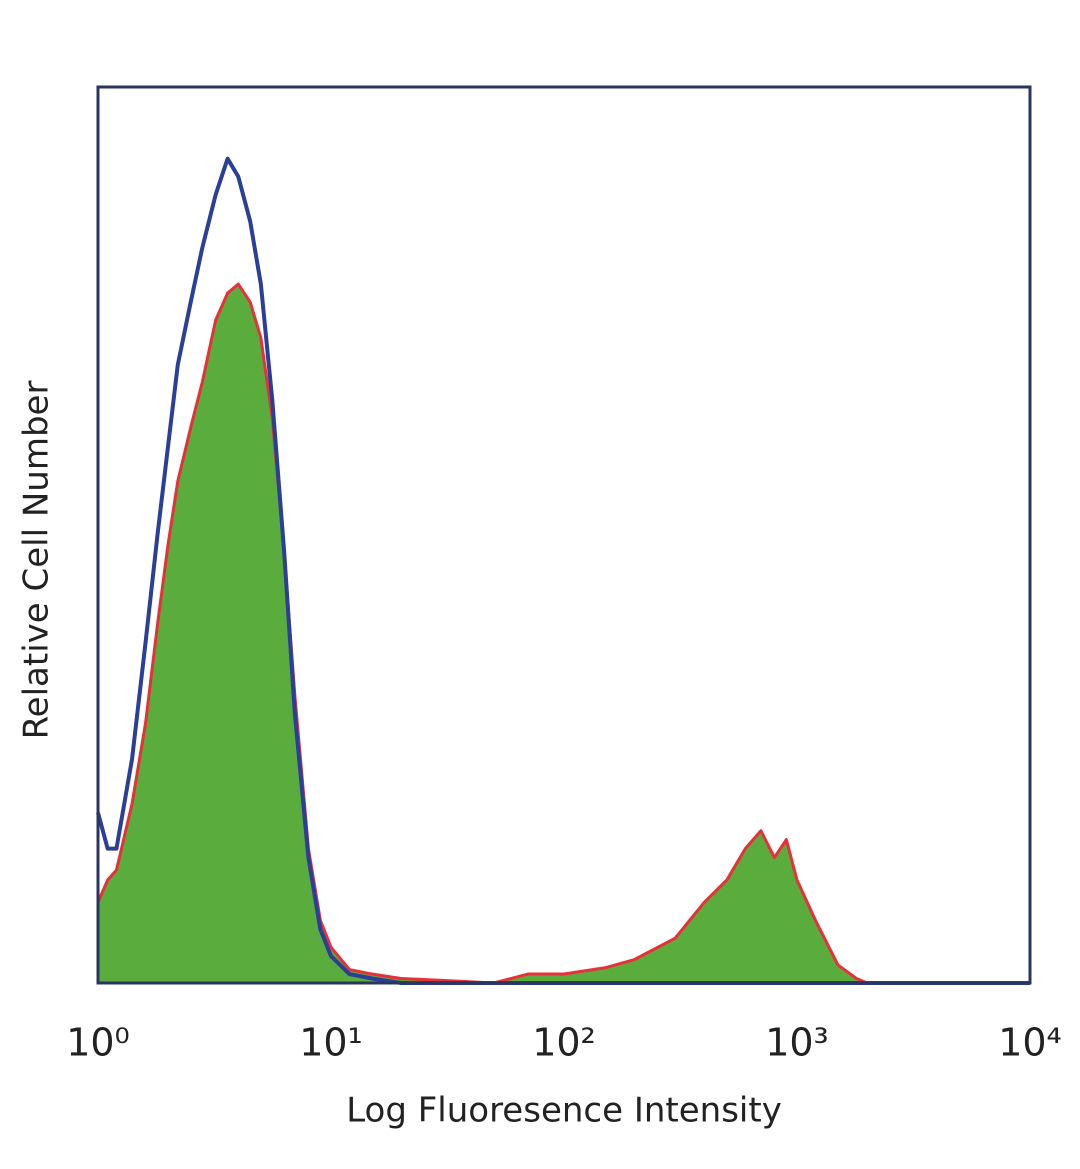 Image resolution: width=1080 pixels, height=1169 pixels. I want to click on x-tick-label: 10³, so click(797, 1043).